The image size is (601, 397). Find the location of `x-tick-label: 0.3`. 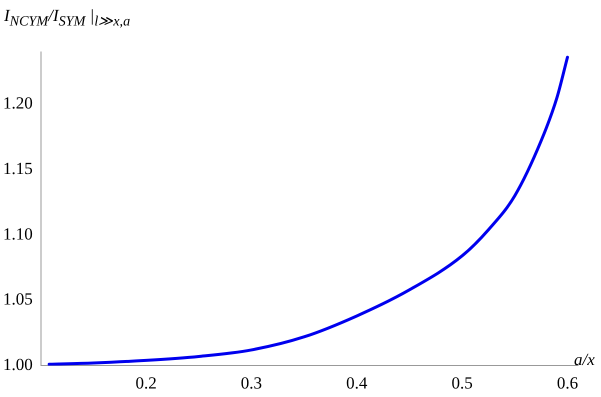

x-tick-label: 0.3 is located at coordinates (251, 382).